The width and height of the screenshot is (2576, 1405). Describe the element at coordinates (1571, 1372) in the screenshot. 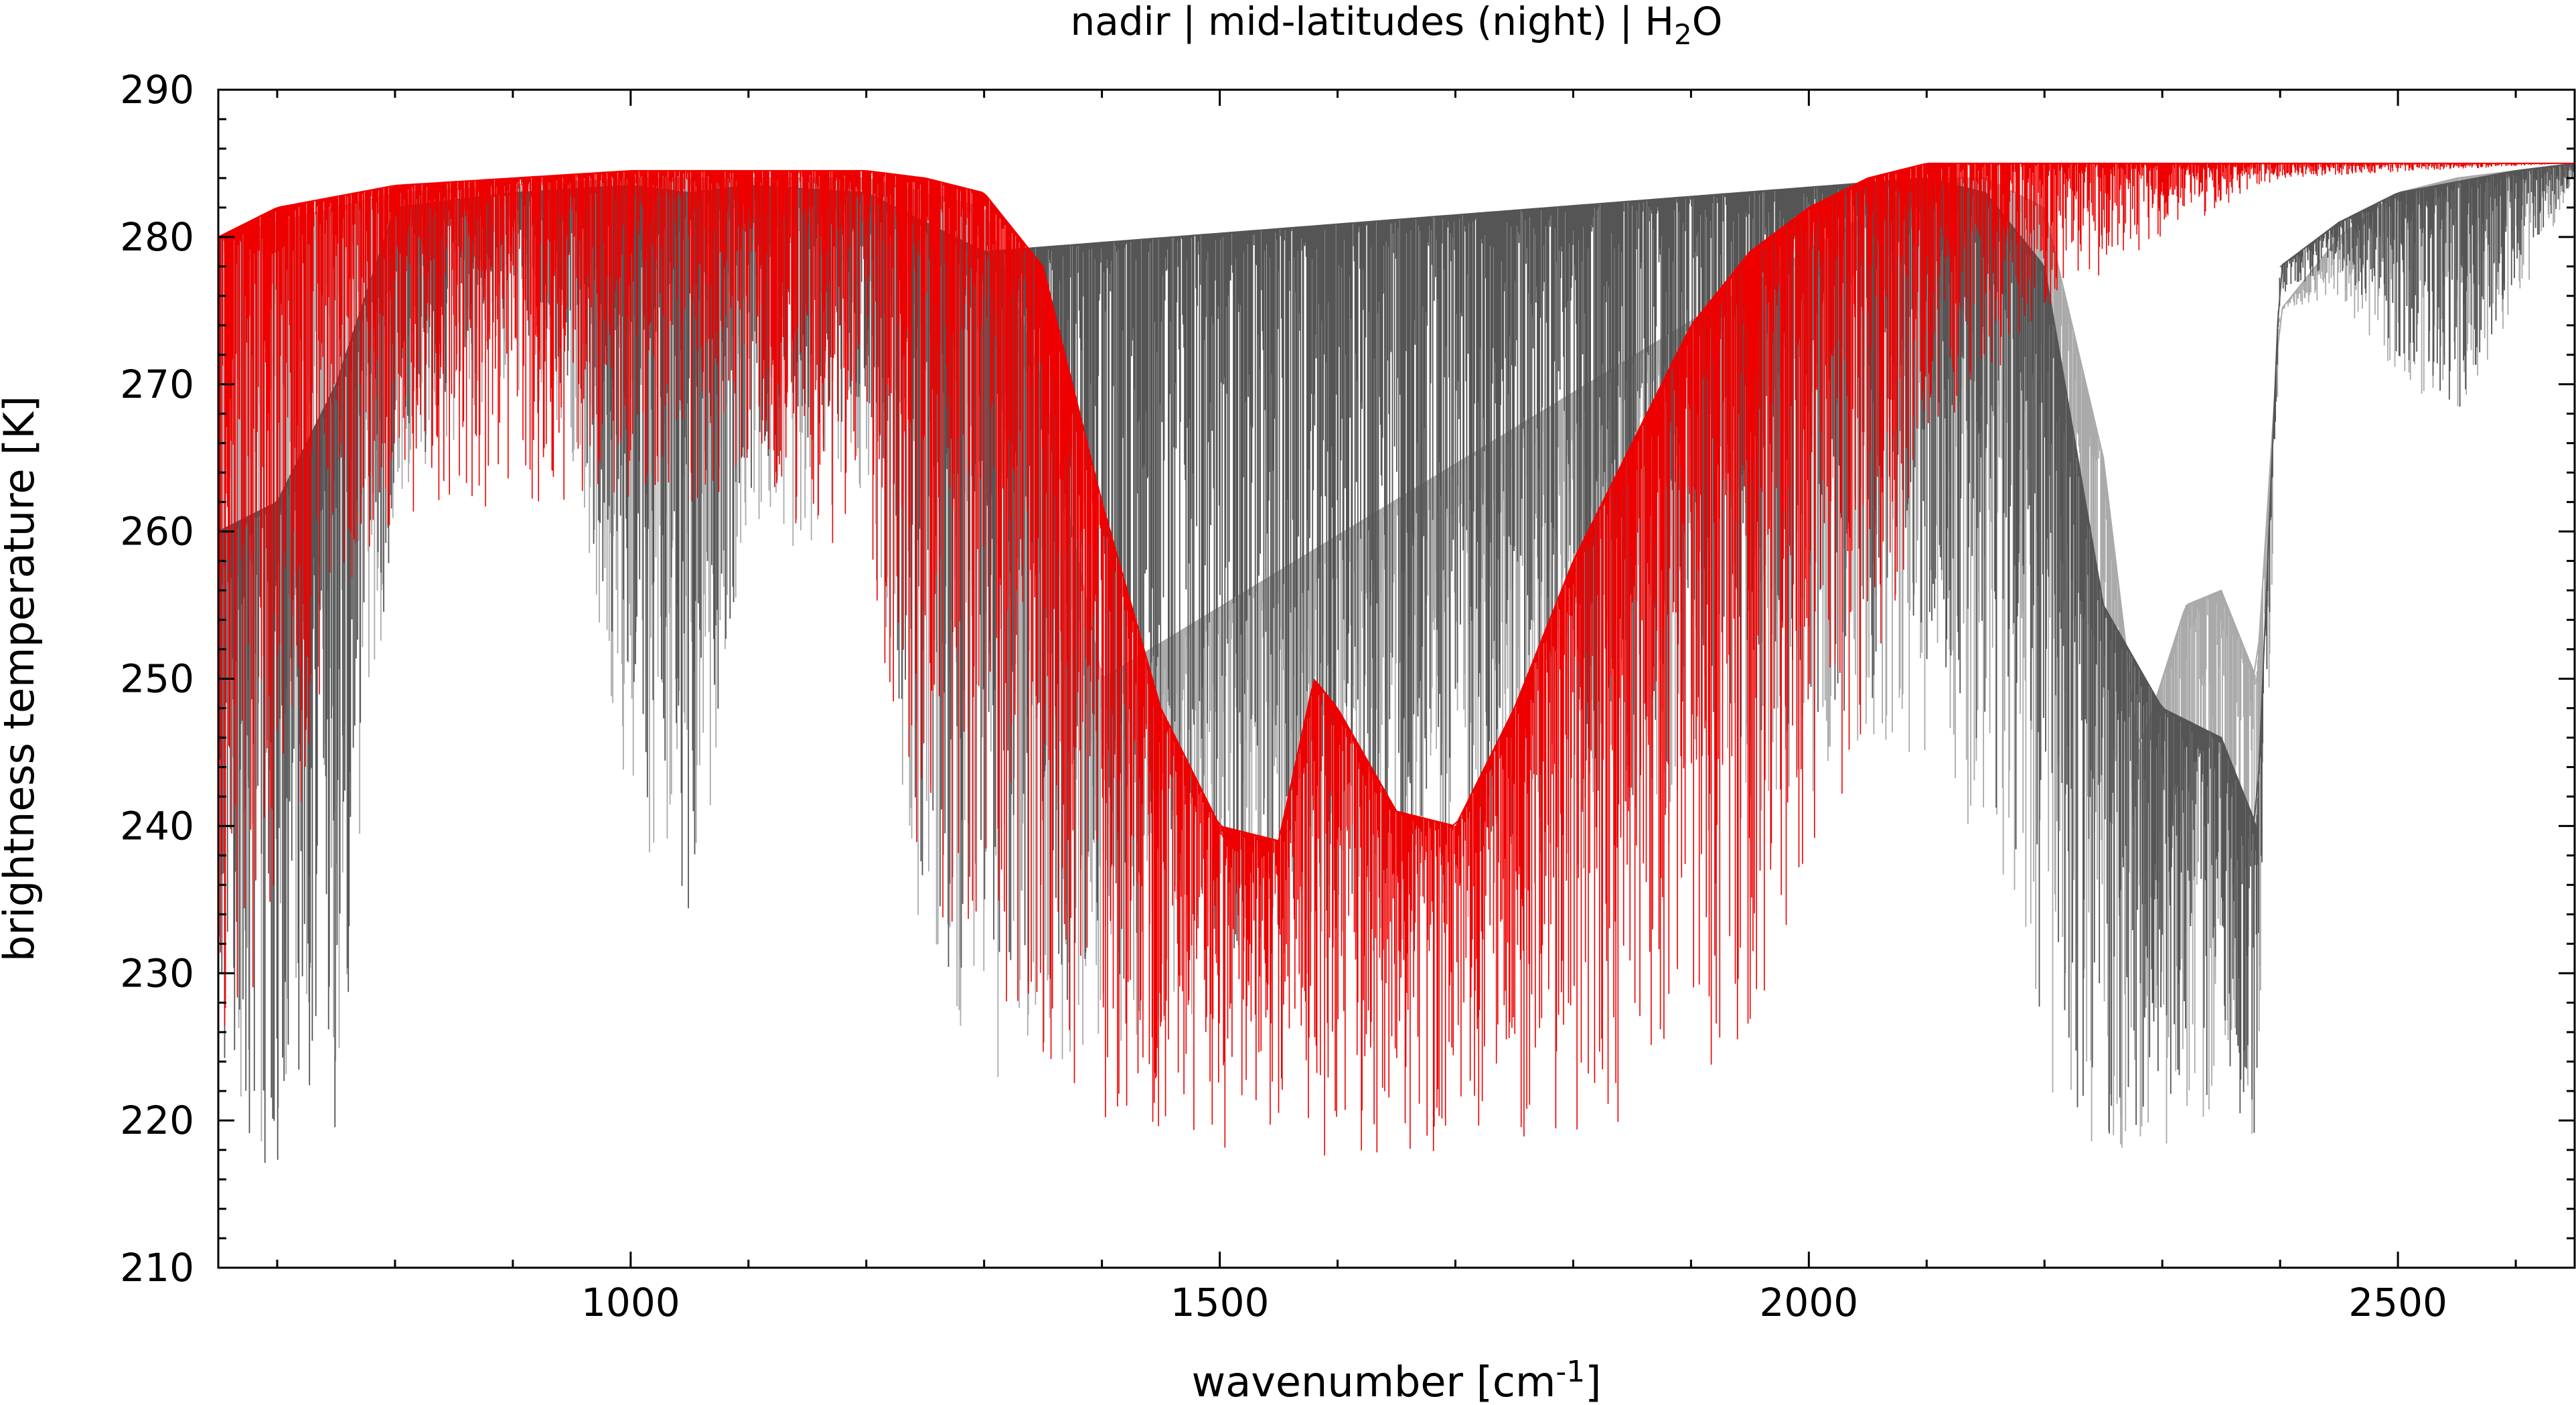

I see `x-axis-label-superscript: -1` at that location.